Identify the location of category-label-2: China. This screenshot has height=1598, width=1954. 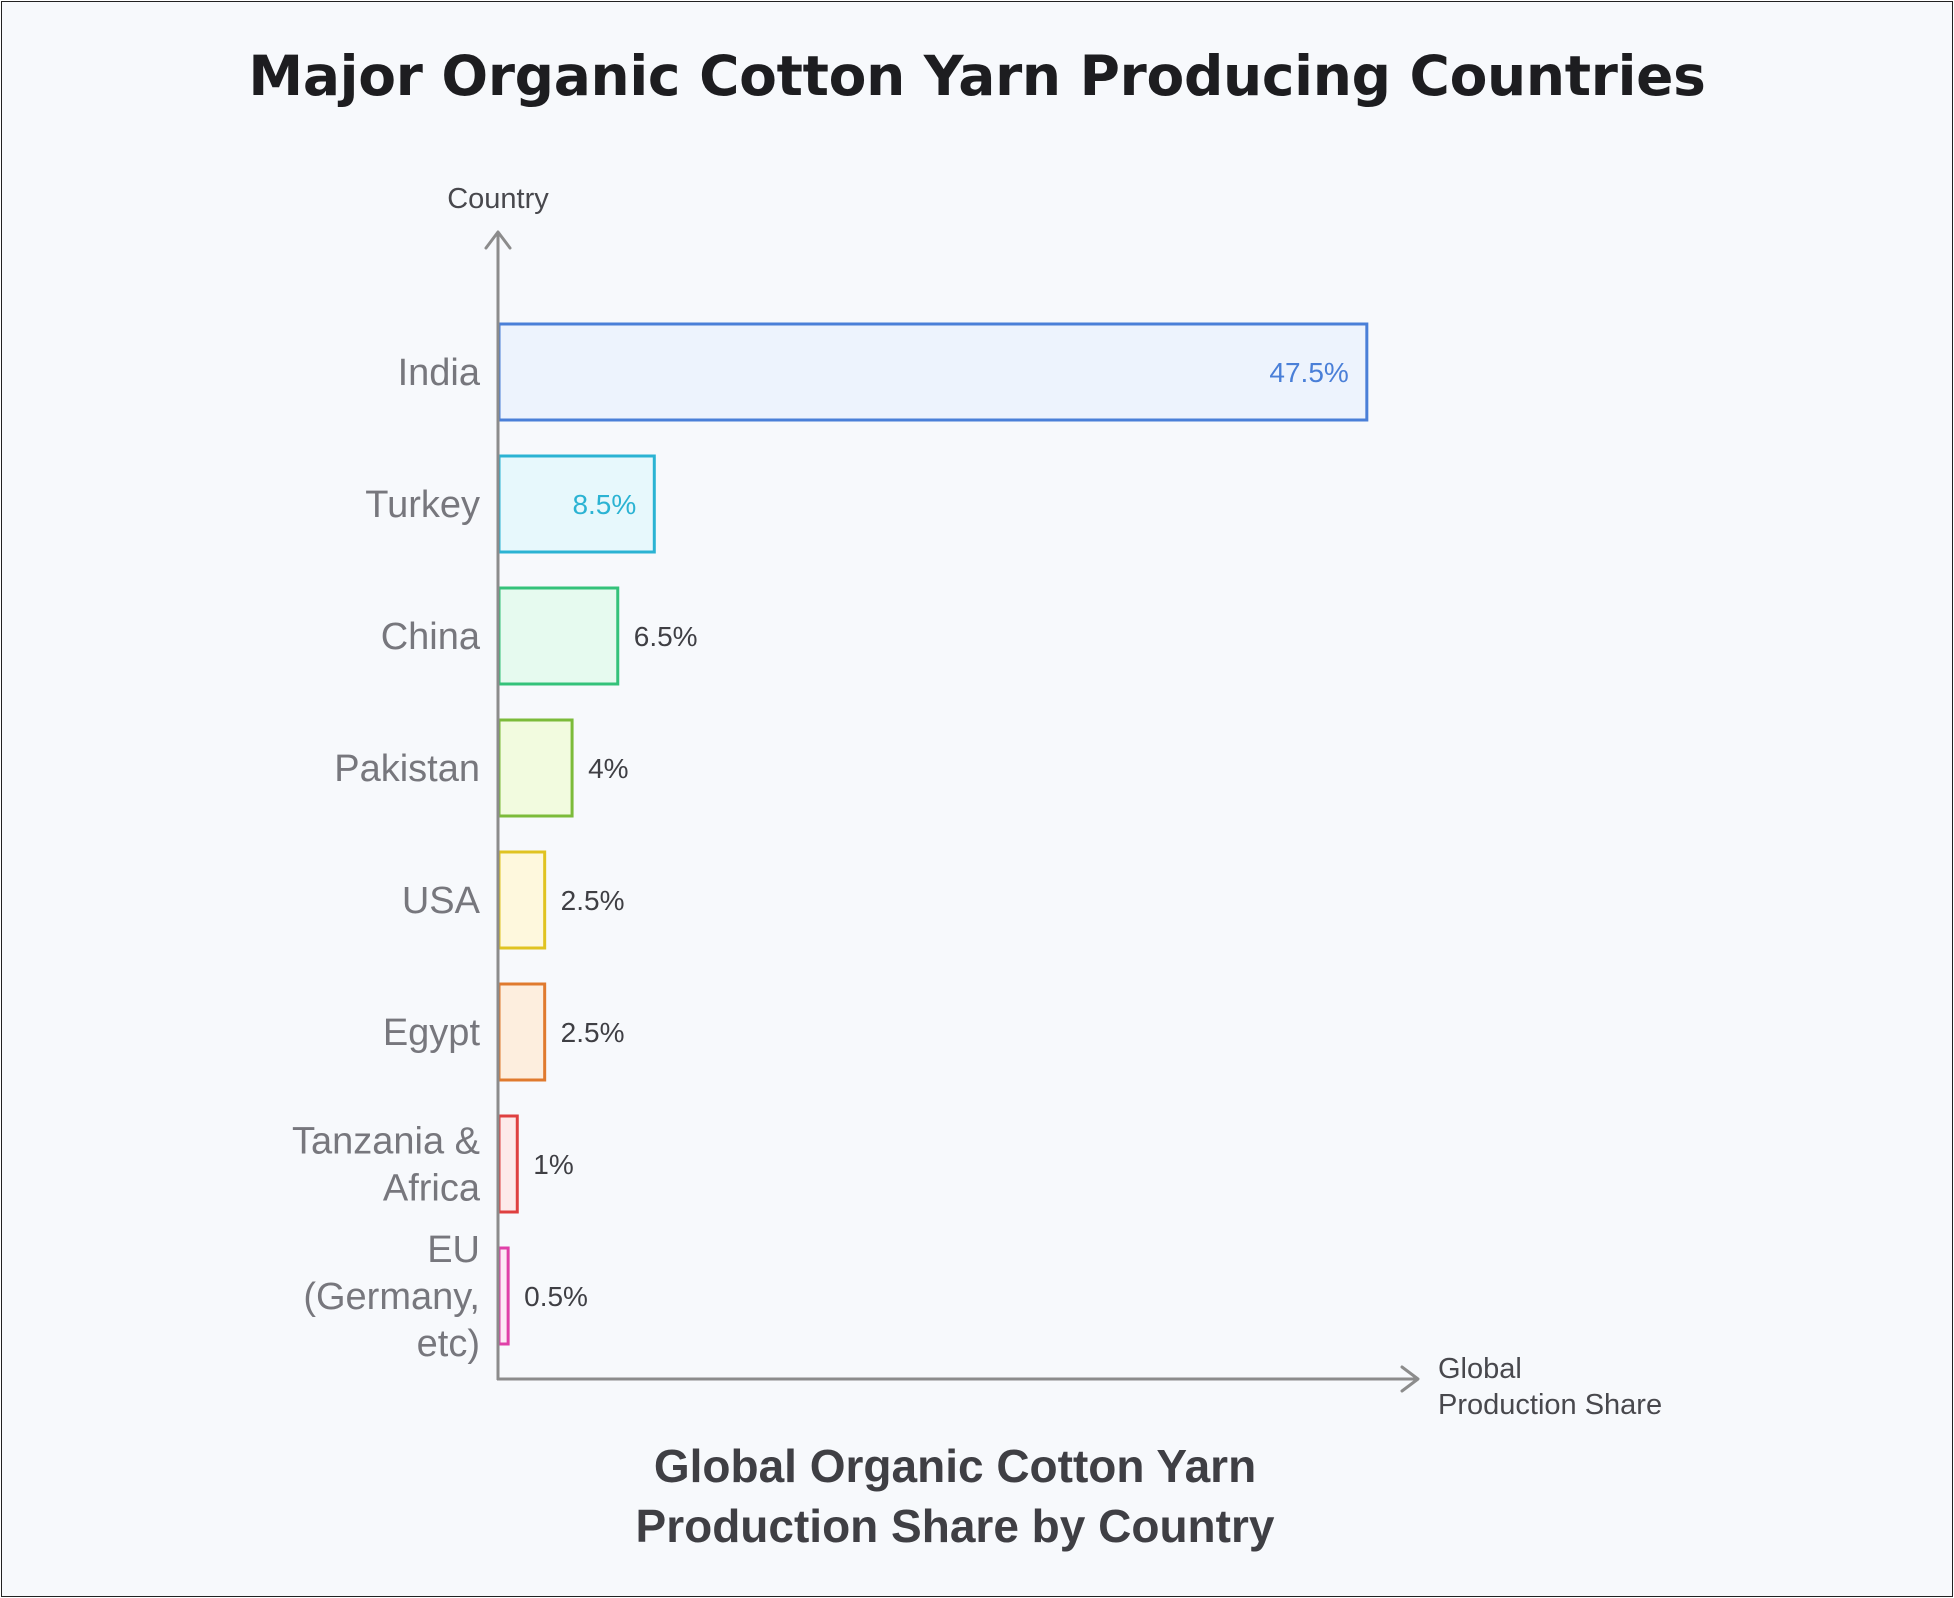
(431, 637).